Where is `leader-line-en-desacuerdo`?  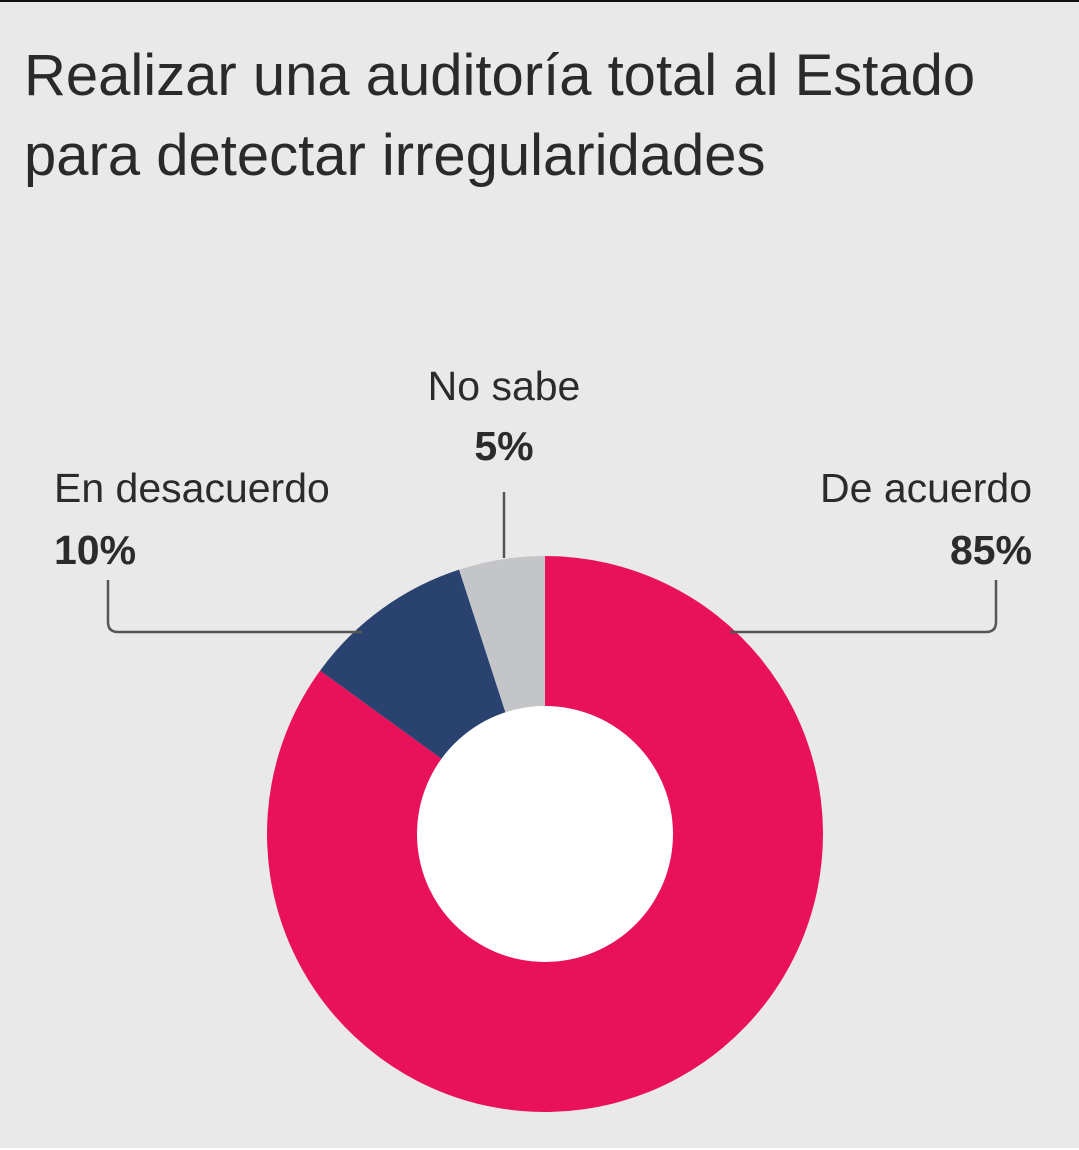 leader-line-en-desacuerdo is located at coordinates (234, 607).